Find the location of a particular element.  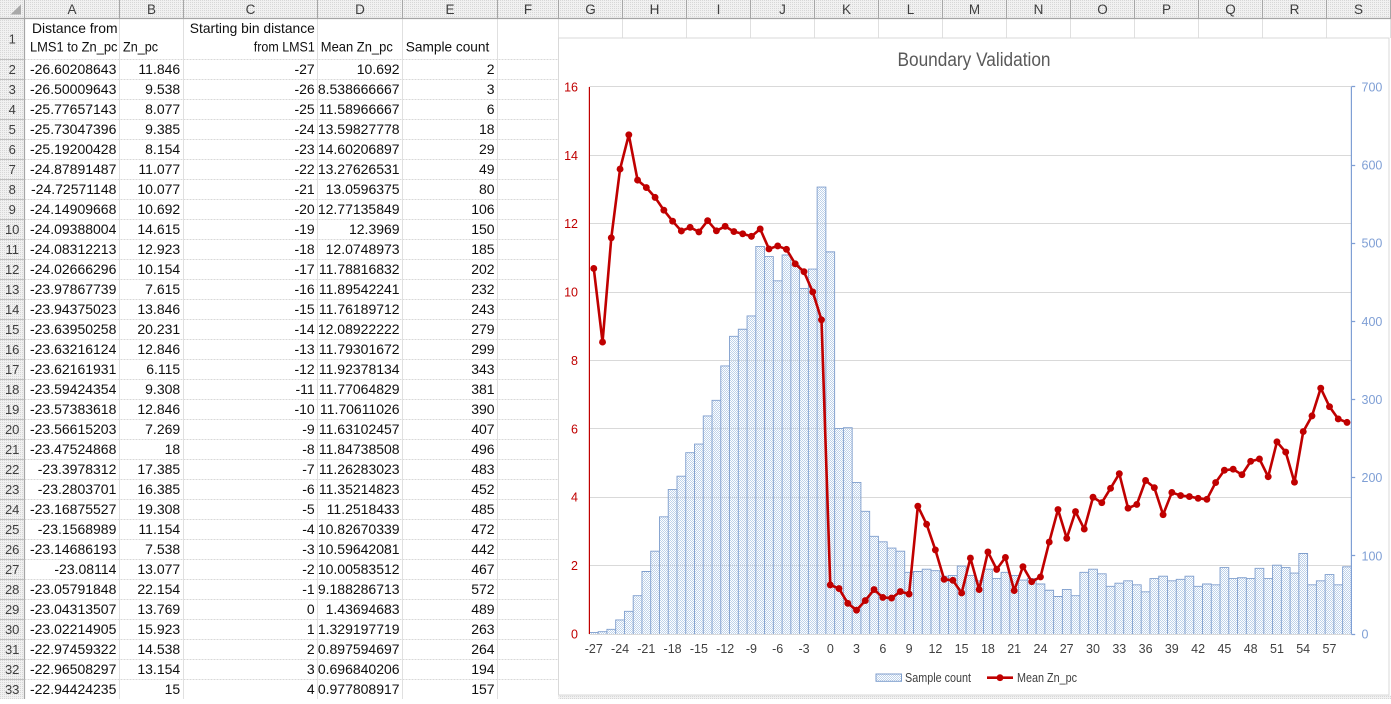

svg-text: 13.59827778 is located at coordinates (359, 129).